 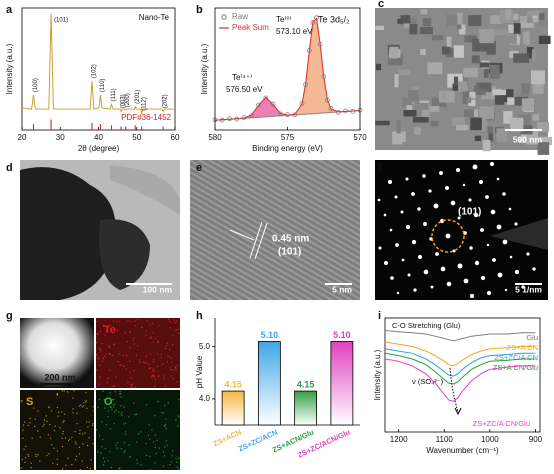 I want to click on value-label: 4.15, so click(x=233, y=384).